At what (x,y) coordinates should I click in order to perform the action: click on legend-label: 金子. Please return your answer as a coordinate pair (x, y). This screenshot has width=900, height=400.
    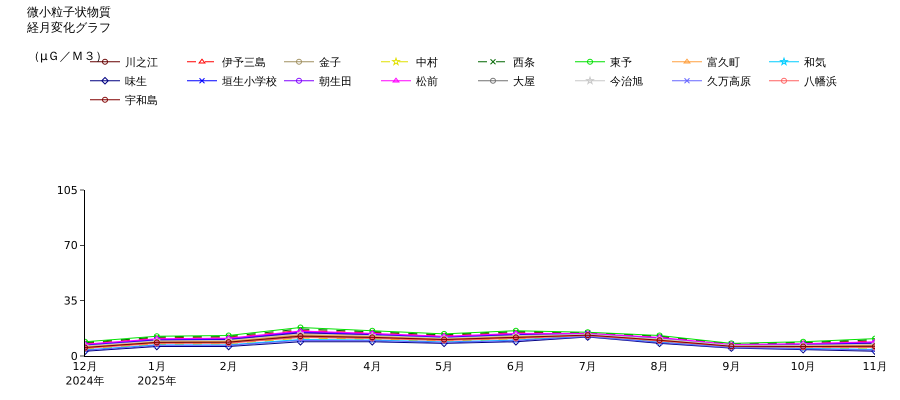
    Looking at the image, I should click on (330, 63).